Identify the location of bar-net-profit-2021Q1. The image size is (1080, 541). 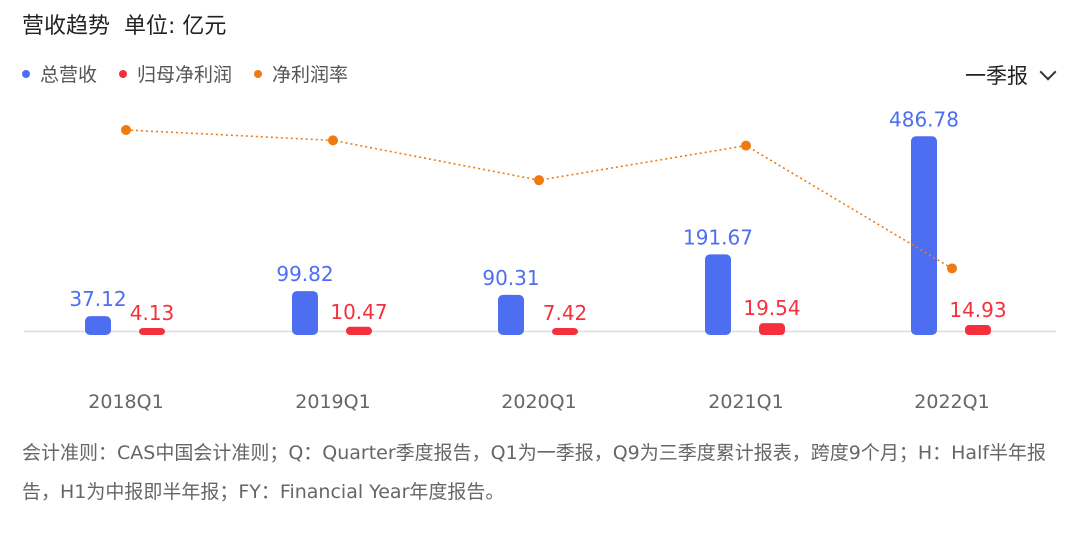
(772, 329).